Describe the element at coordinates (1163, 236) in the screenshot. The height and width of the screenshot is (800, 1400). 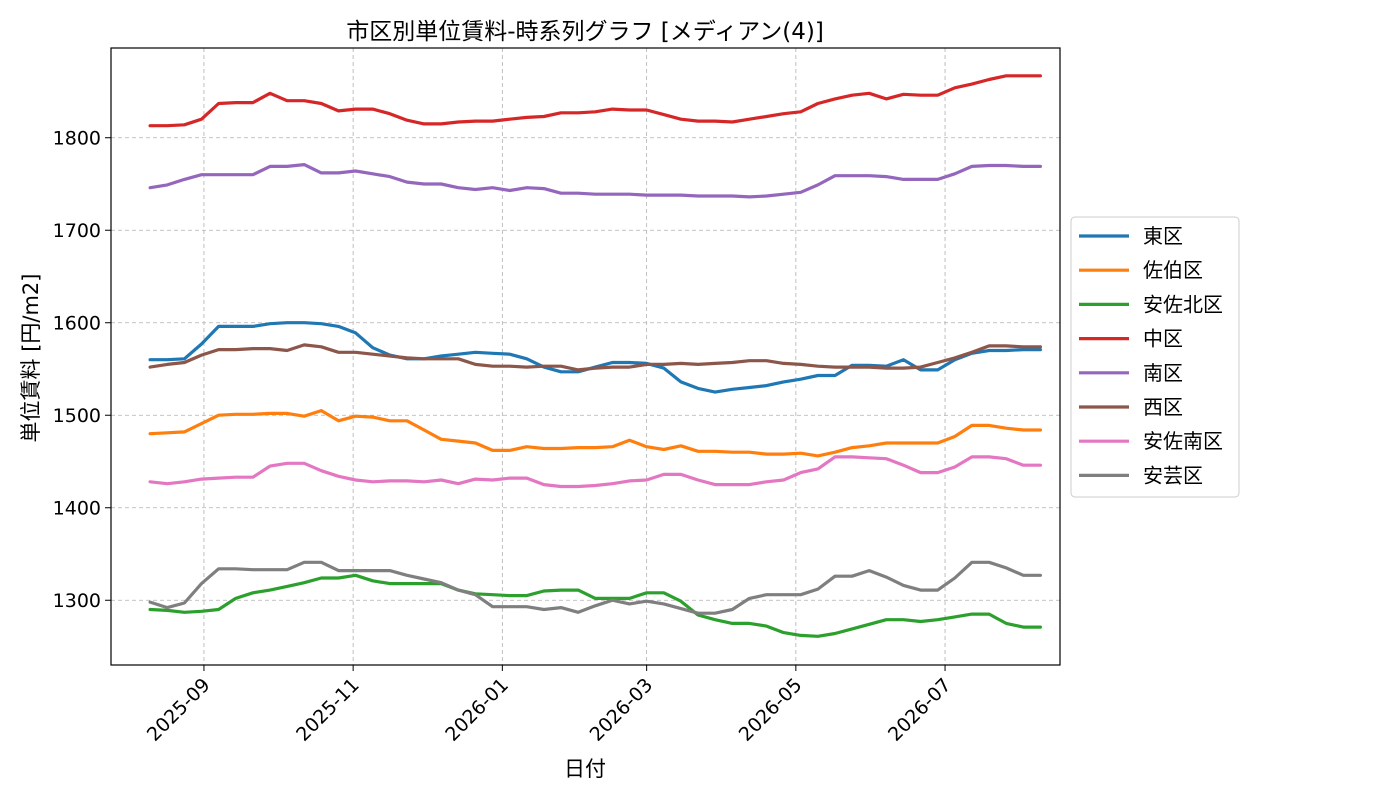
I see `legend-label: 東区` at that location.